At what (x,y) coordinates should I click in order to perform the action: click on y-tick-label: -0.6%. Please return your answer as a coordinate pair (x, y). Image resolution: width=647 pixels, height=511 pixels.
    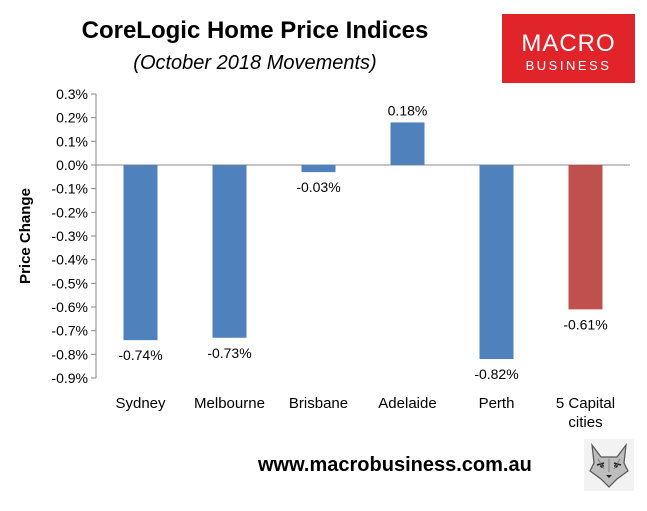
    Looking at the image, I should click on (69, 307).